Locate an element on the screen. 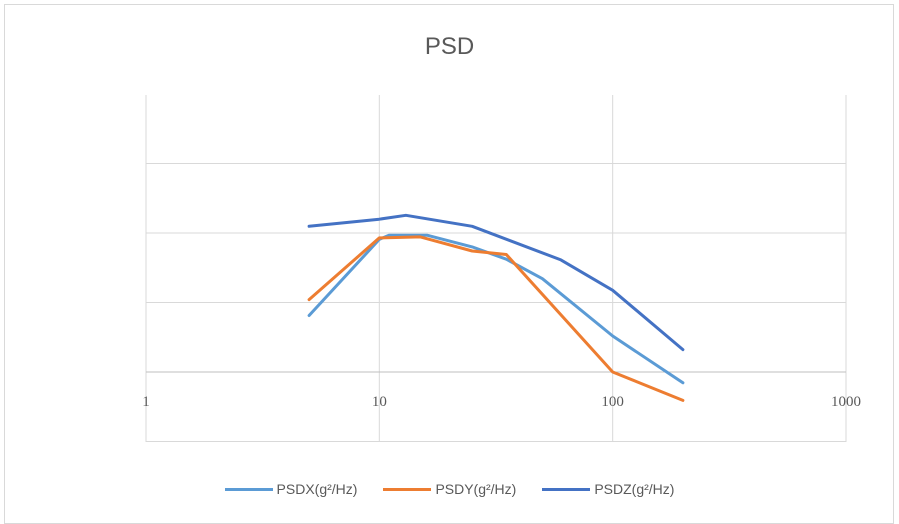 This screenshot has height=524, width=899. legend-item-psdy: PSDY(g²/Hz) is located at coordinates (449, 489).